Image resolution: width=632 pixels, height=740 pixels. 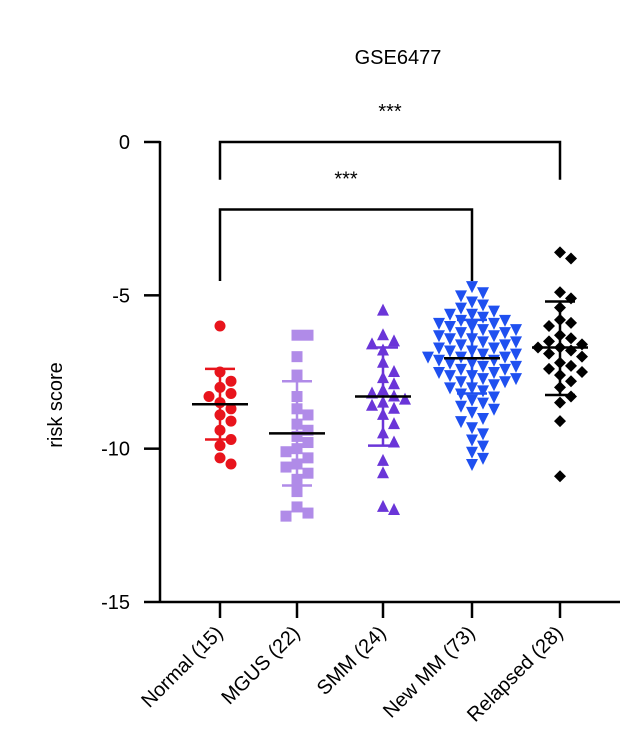 What do you see at coordinates (182, 667) in the screenshot?
I see `x-tick-label: Normal (15)` at bounding box center [182, 667].